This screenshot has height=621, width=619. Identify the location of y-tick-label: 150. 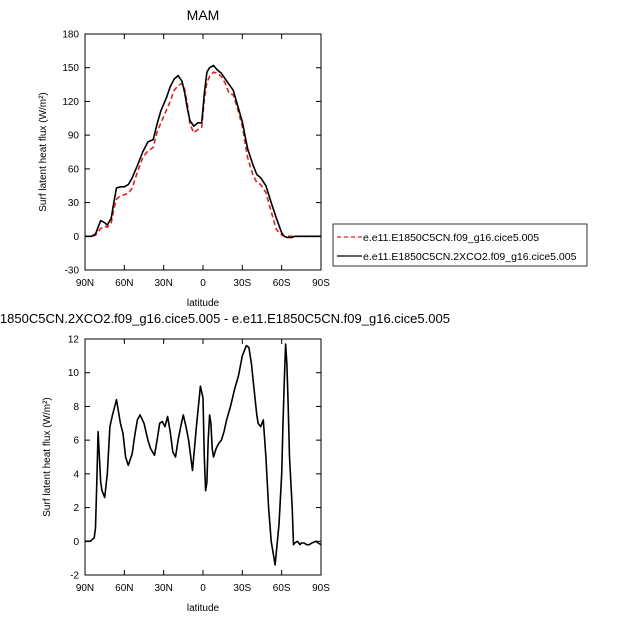
(70, 68).